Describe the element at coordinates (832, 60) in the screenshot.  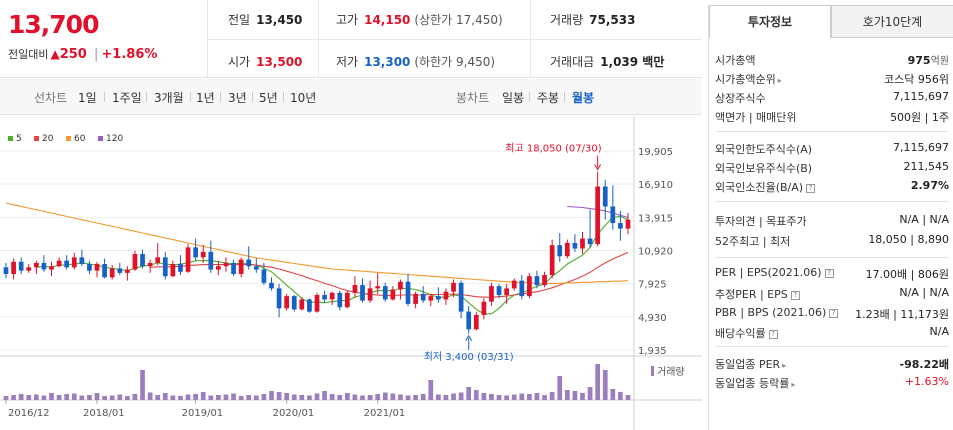
I see `market-cap-row: 시가총액 975억원` at that location.